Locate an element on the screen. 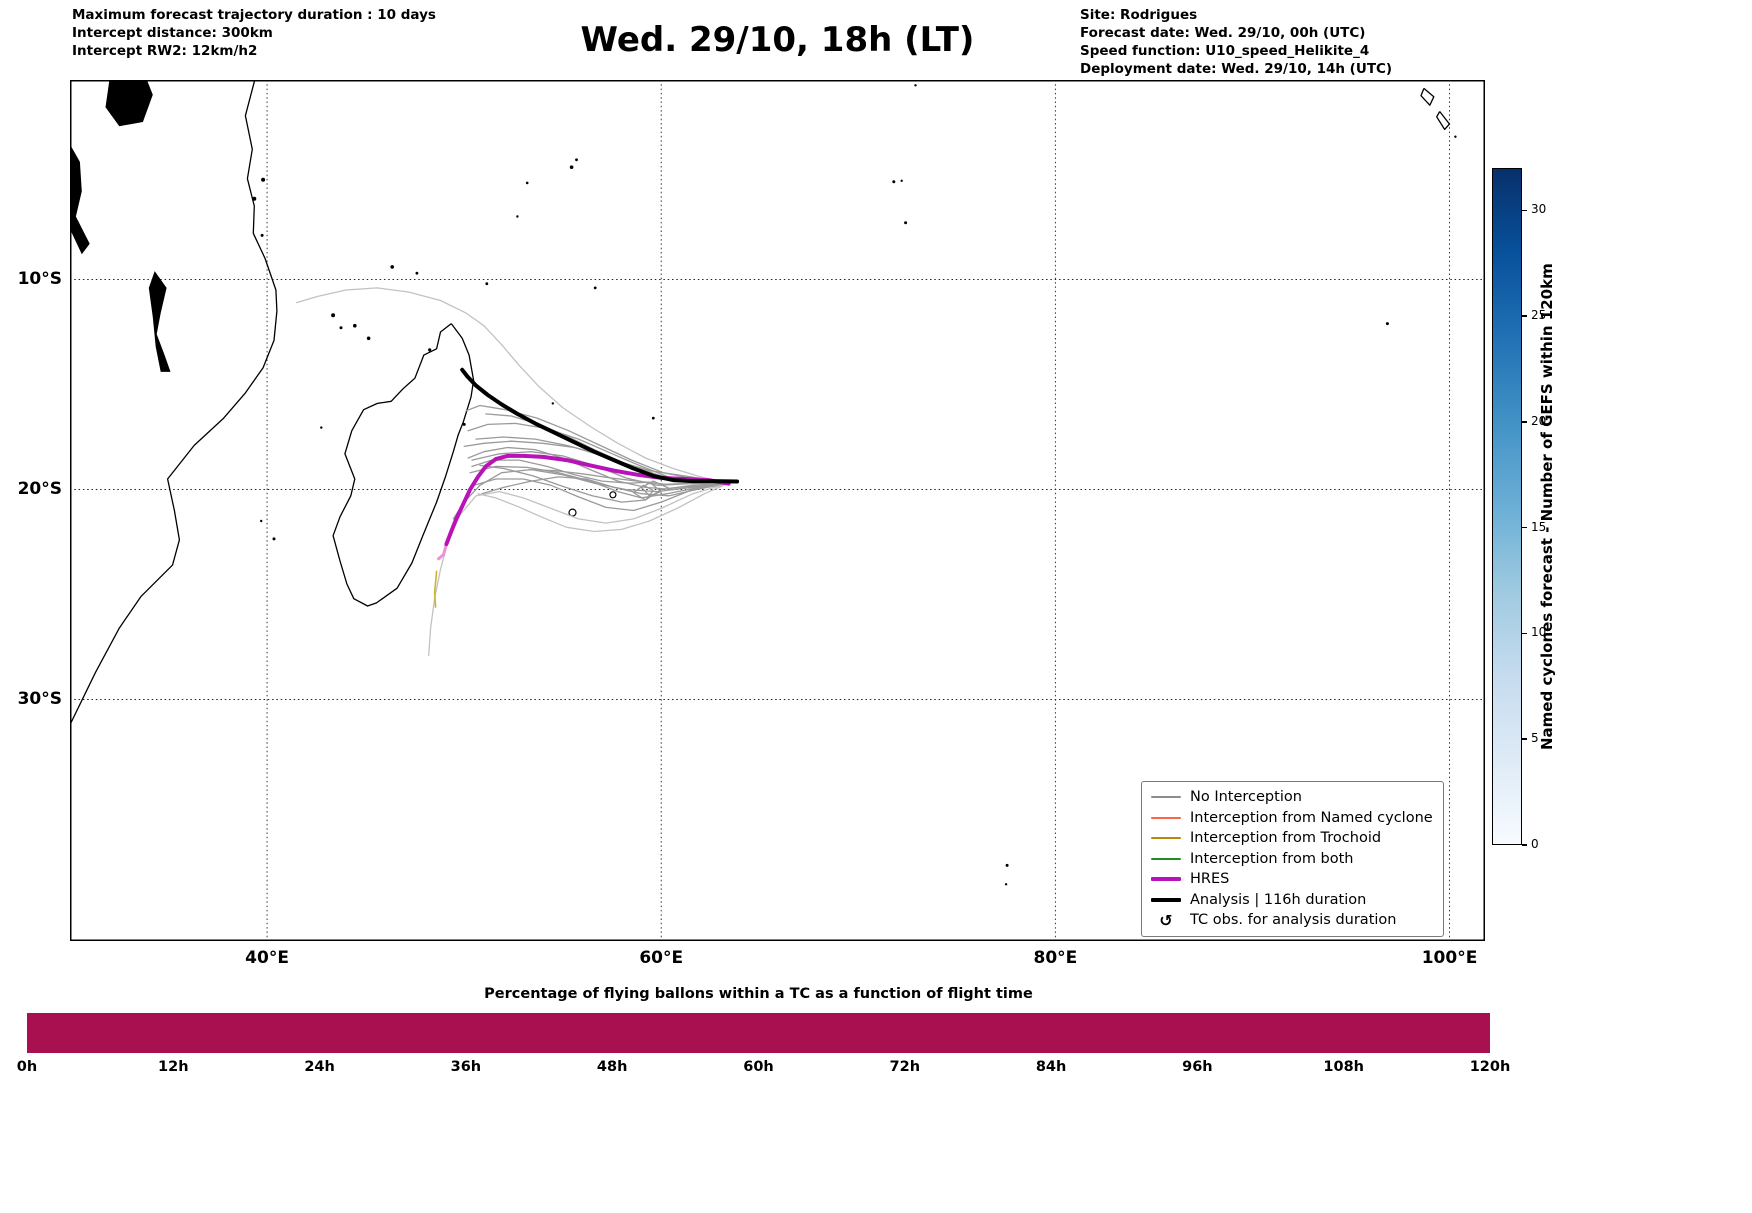 This screenshot has width=1752, height=1213. time-tick-label: 48h is located at coordinates (612, 1067).